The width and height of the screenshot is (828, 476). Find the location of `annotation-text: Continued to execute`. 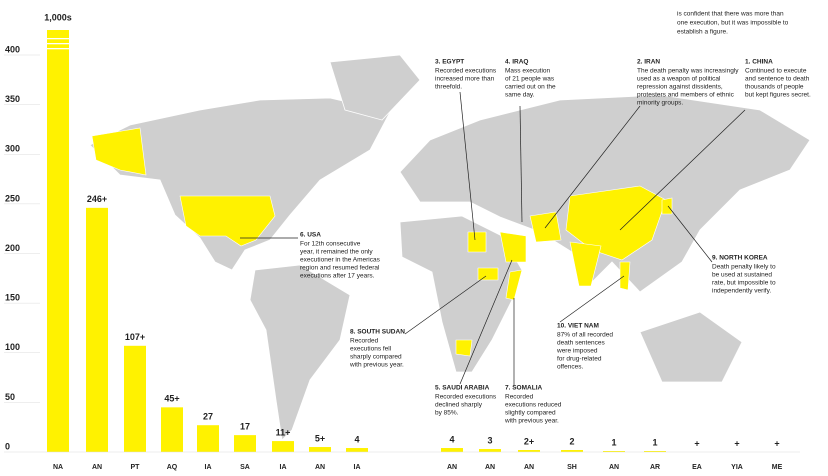

annotation-text: Continued to execute is located at coordinates (776, 71).